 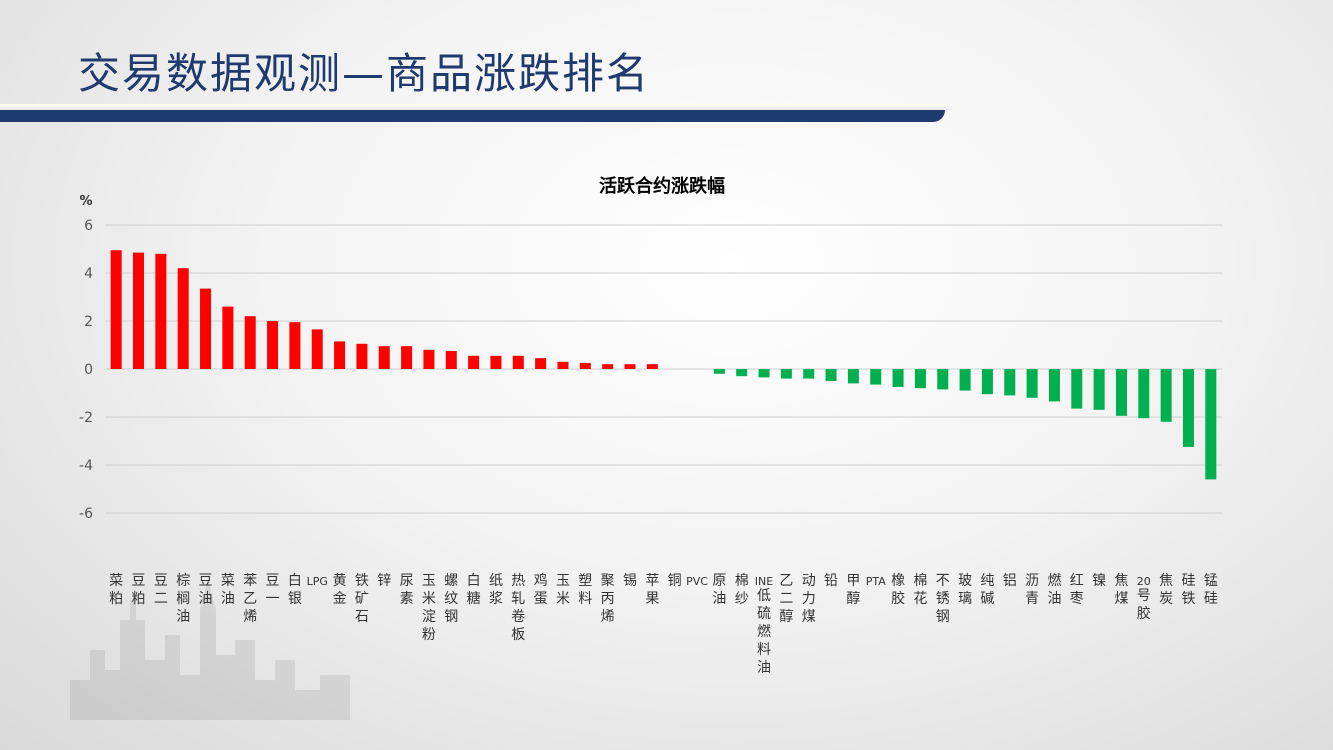 What do you see at coordinates (362, 599) in the screenshot?
I see `x-tick-label: 铁矿石` at bounding box center [362, 599].